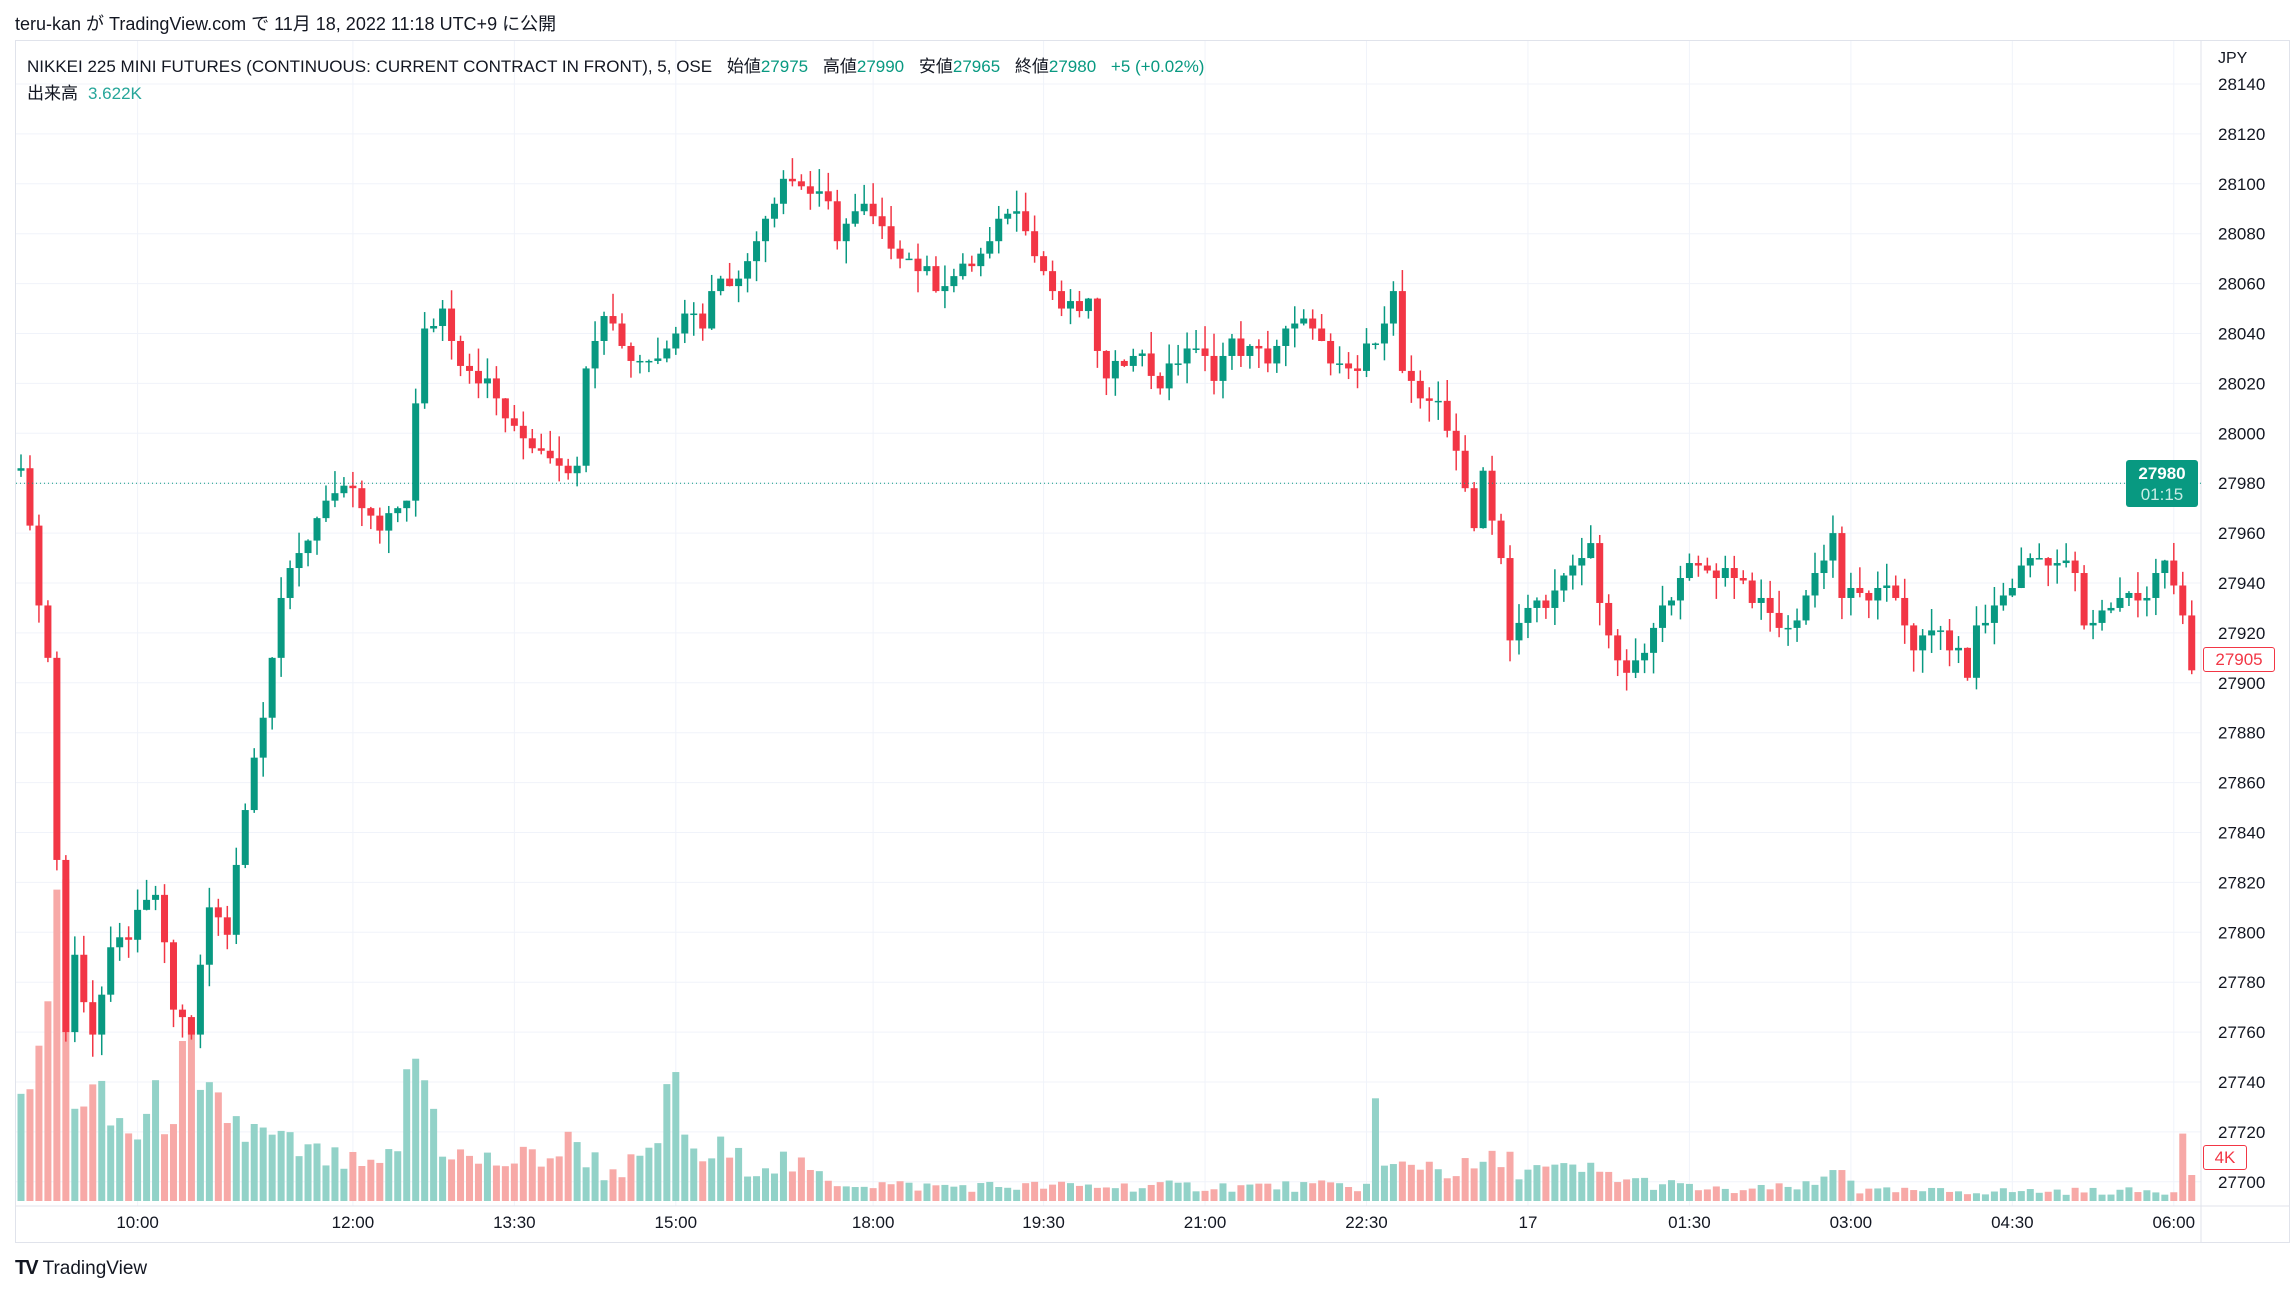 This screenshot has height=1290, width=2294. Describe the element at coordinates (2241, 533) in the screenshot. I see `price-tick-label: 27960` at that location.